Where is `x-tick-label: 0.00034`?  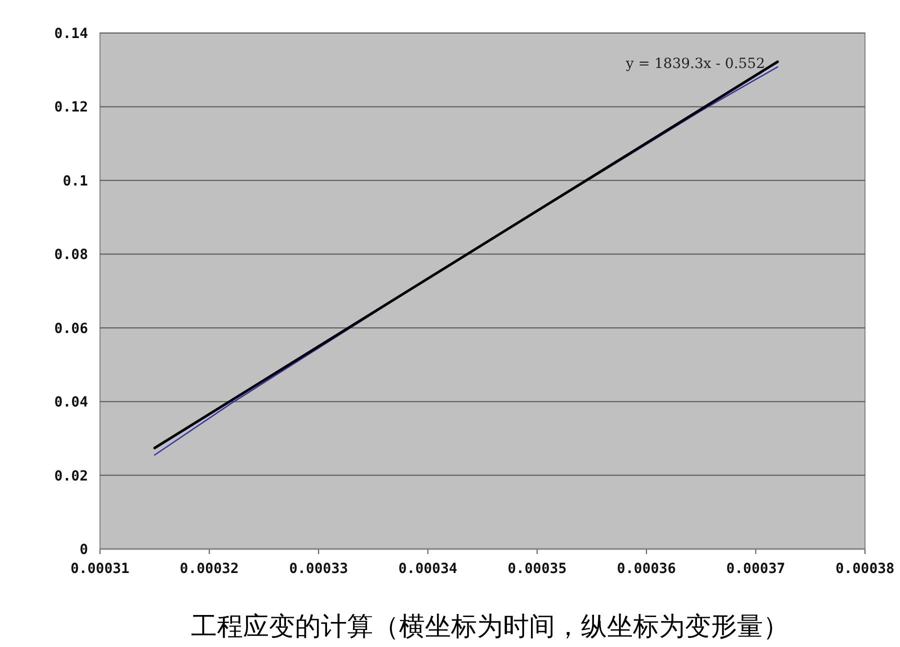
x-tick-label: 0.00034 is located at coordinates (428, 569).